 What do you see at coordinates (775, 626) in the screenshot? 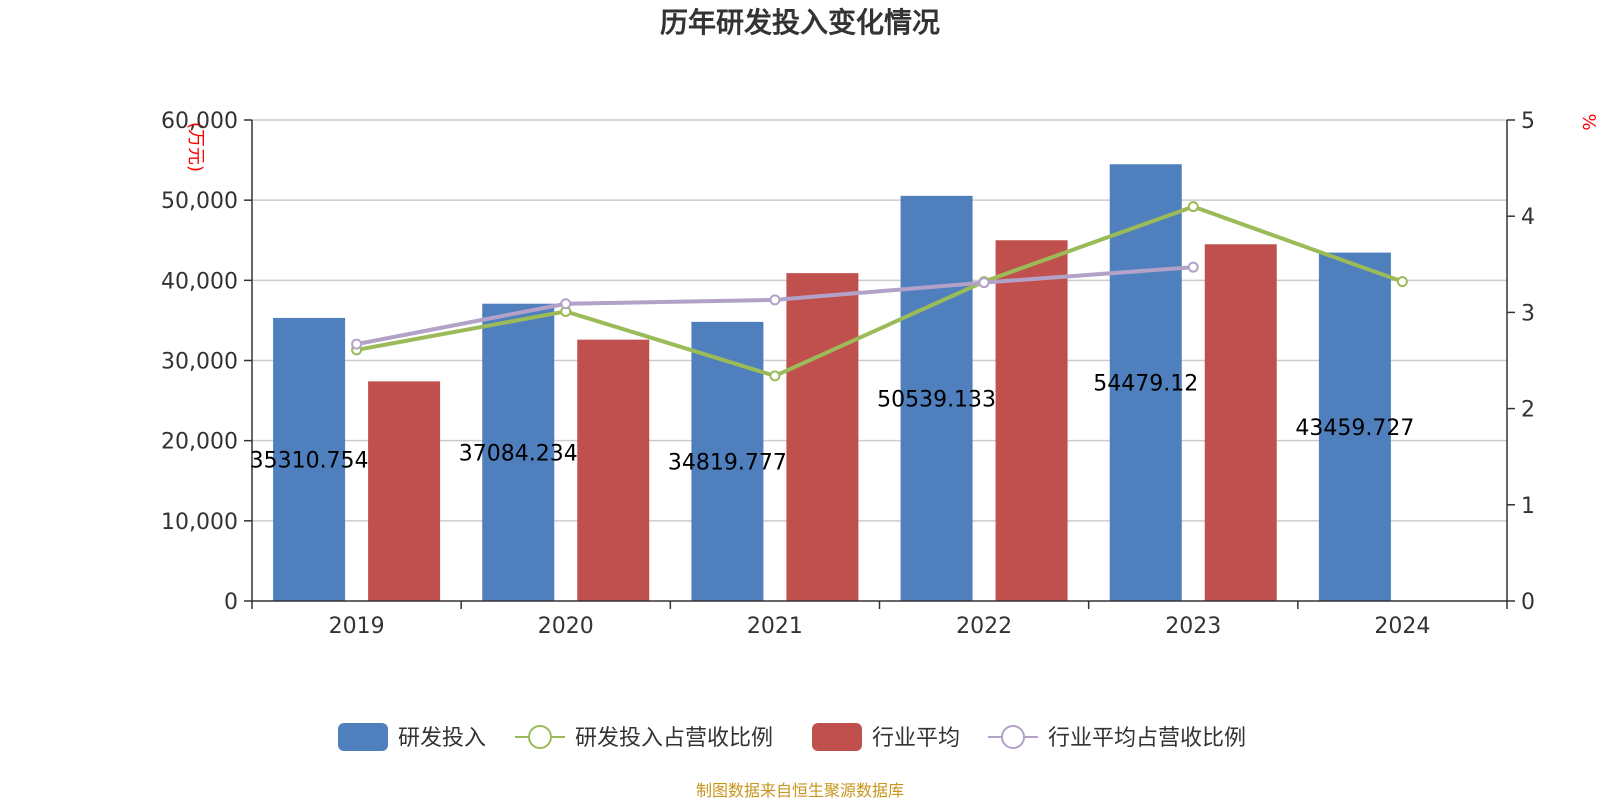
I see `x-tick-label: 2021` at bounding box center [775, 626].